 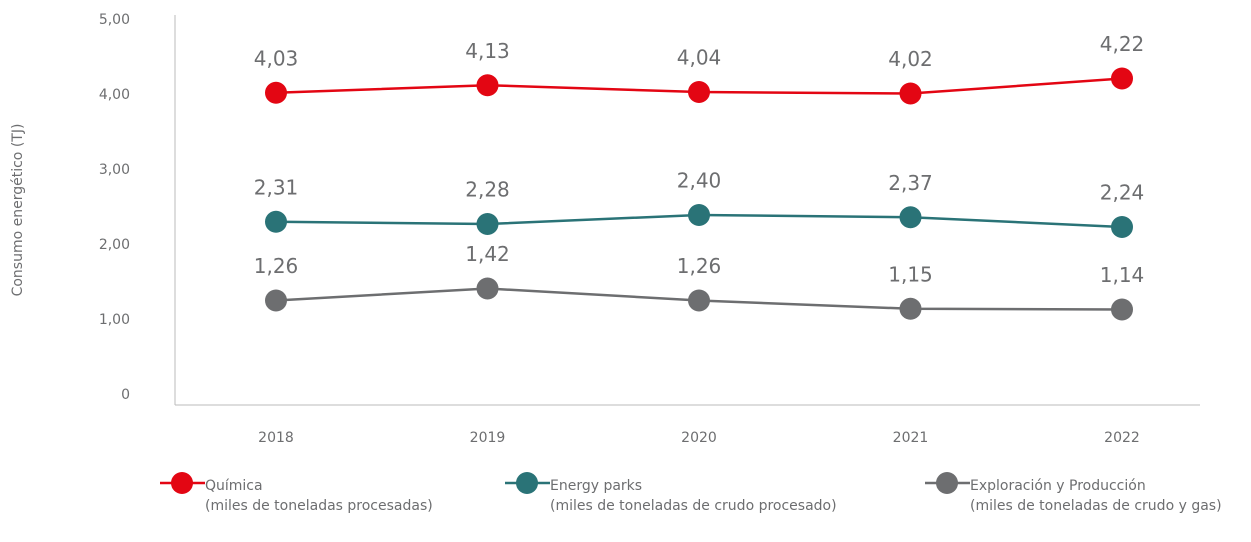 What do you see at coordinates (276, 187) in the screenshot?
I see `data-label: 2,31` at bounding box center [276, 187].